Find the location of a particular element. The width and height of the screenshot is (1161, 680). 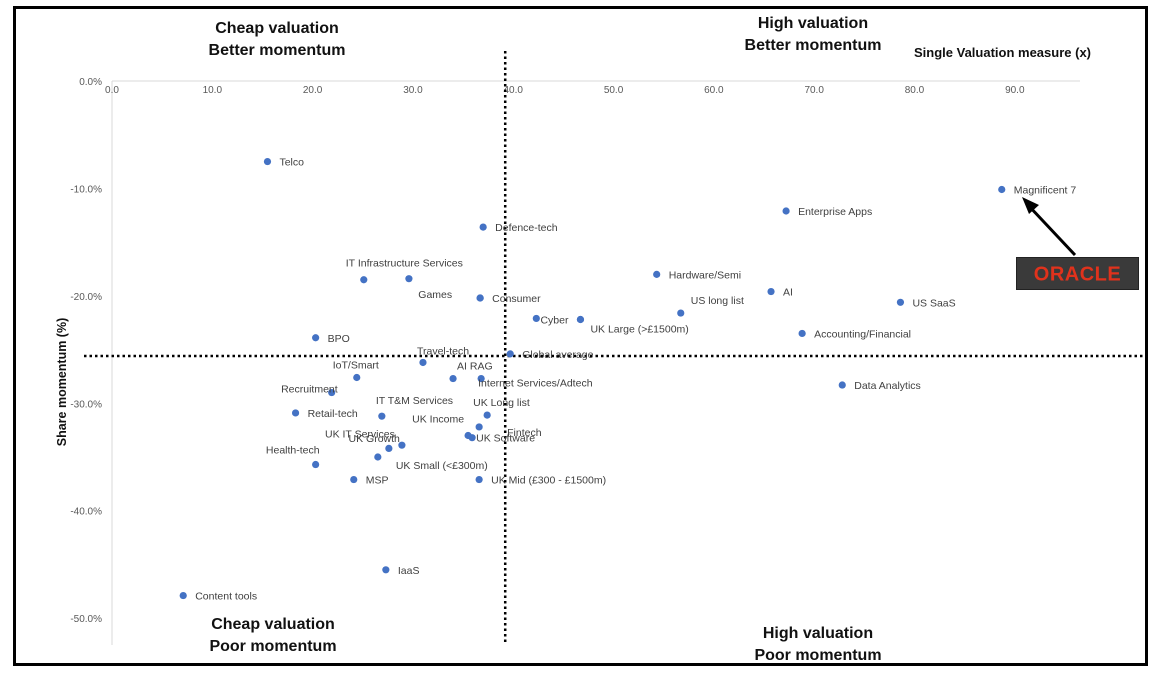

y-tick-label: -30.0% is located at coordinates (86, 404).